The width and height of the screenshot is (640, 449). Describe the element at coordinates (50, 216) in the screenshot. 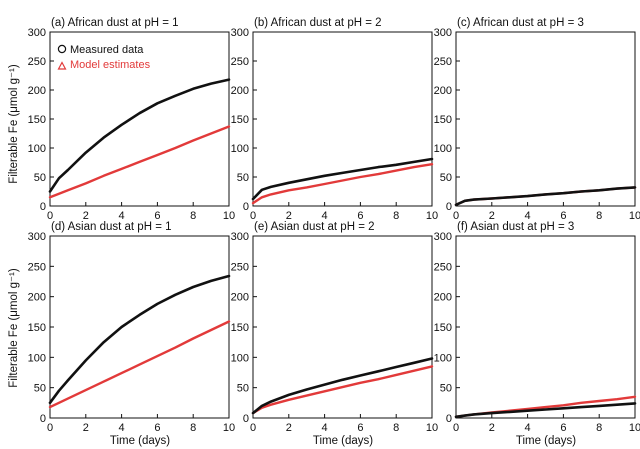

I see `x-tick-label-a: 0` at that location.